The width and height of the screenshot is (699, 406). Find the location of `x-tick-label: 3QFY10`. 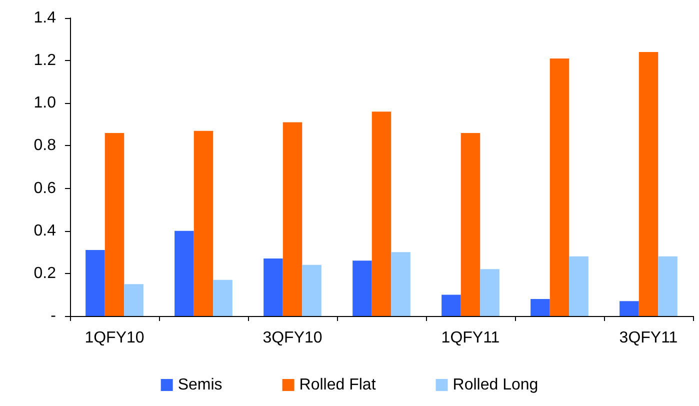

x-tick-label: 3QFY10 is located at coordinates (292, 338).